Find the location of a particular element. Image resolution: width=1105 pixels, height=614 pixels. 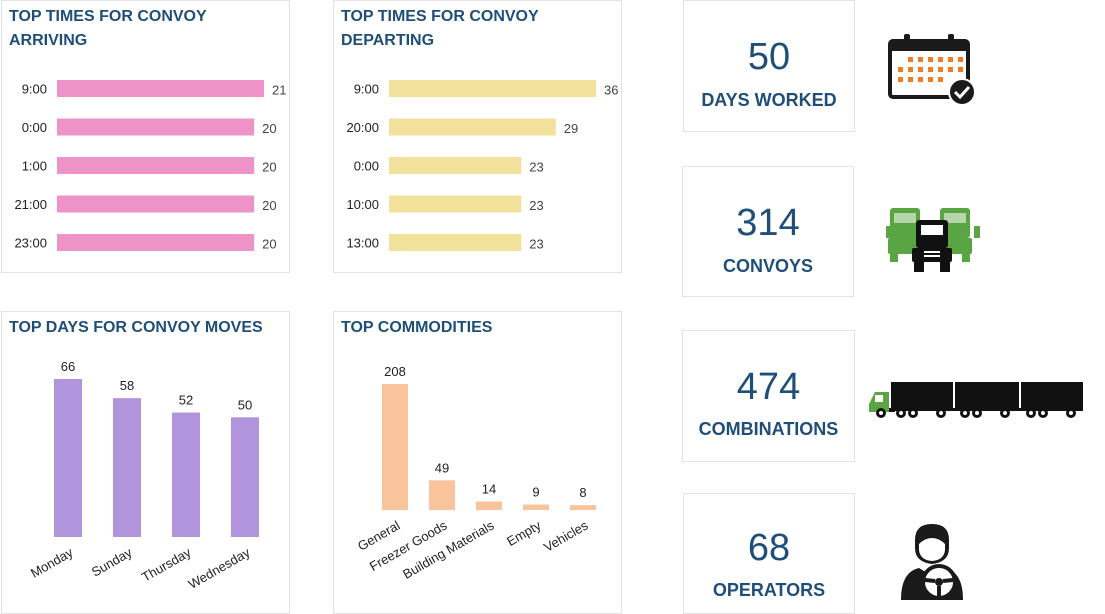

kpi-card-days-worked: 50 DAYS WORKED is located at coordinates (769, 66).